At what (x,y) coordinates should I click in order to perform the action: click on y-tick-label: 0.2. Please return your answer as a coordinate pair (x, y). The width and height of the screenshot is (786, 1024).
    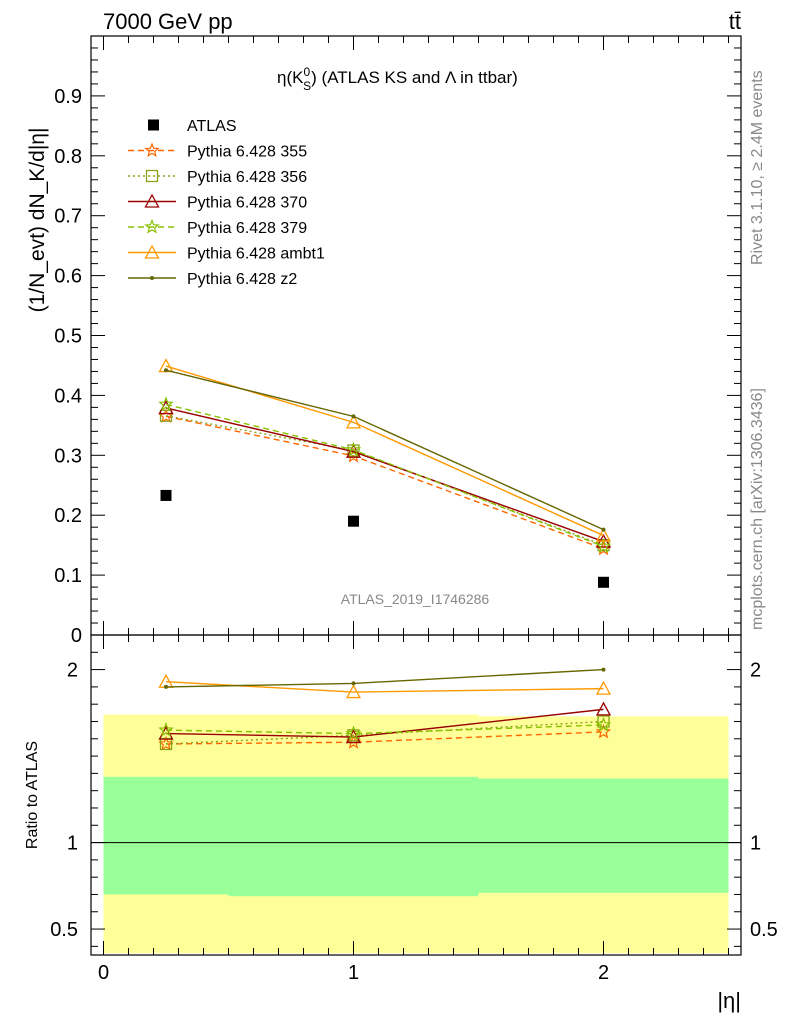
    Looking at the image, I should click on (68, 516).